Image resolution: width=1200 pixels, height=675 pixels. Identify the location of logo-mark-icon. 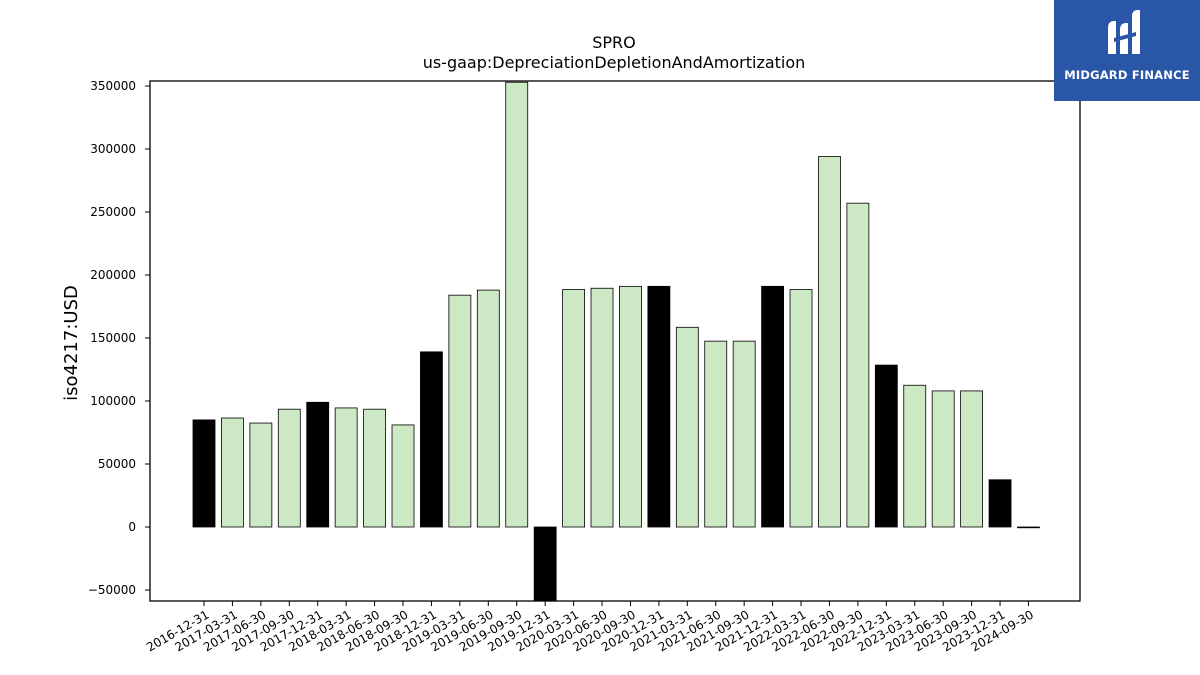
(1124, 32).